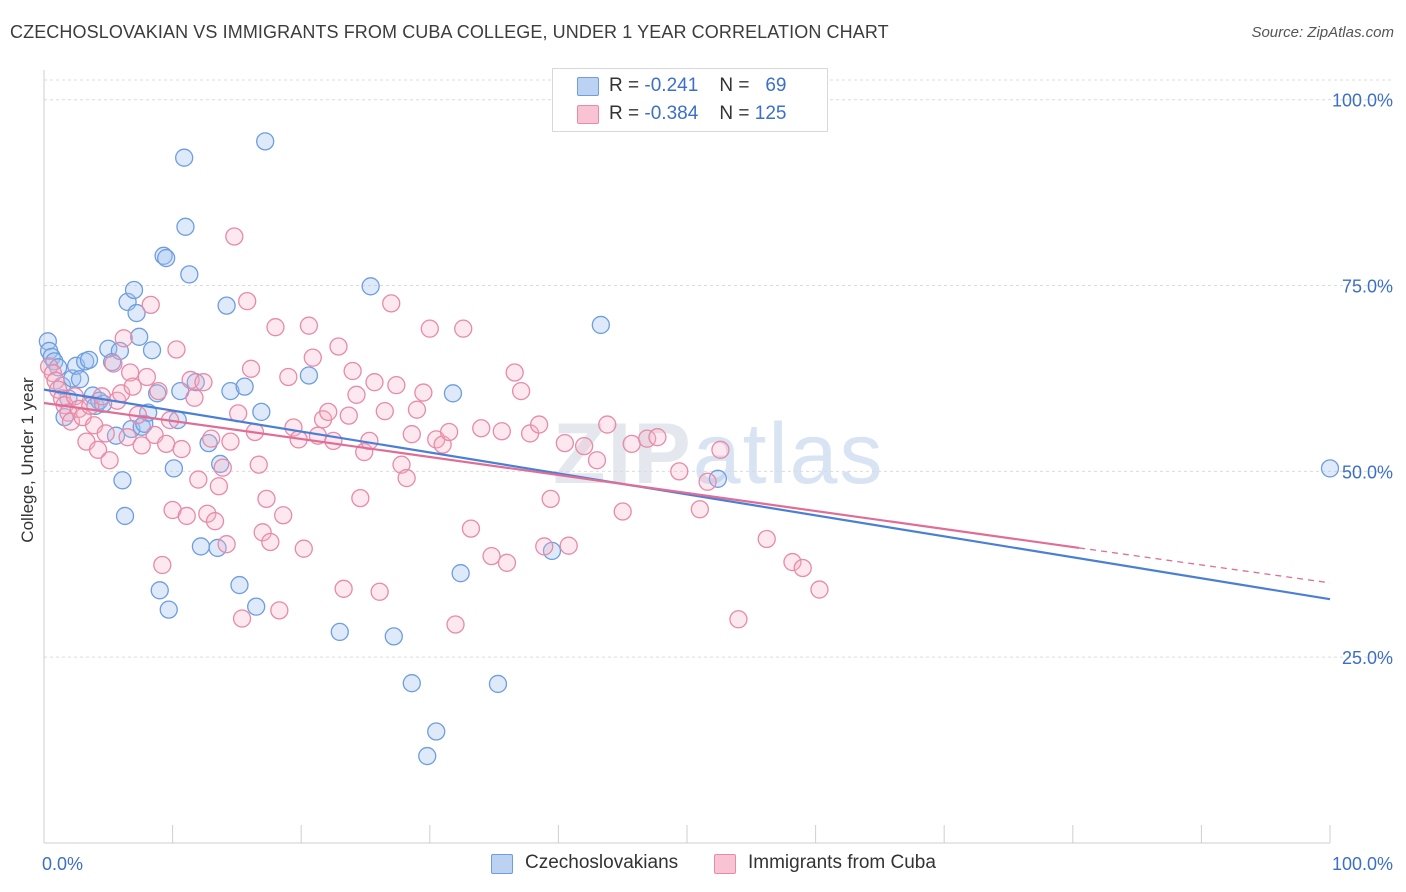  What do you see at coordinates (62, 864) in the screenshot?
I see `x-tick-label: 0.0%` at bounding box center [62, 864].